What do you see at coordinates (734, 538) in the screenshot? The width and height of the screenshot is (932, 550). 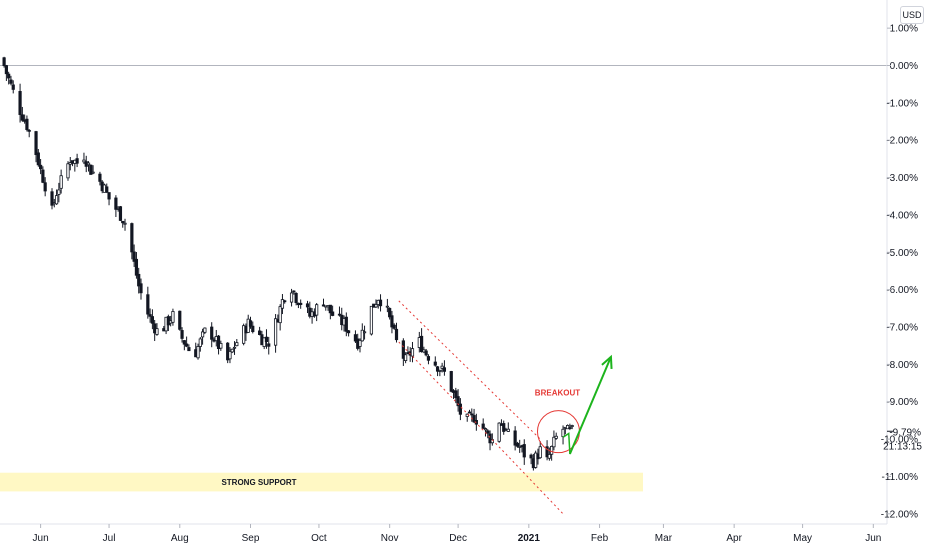 I see `time-axis-tick-label: Apr` at bounding box center [734, 538].